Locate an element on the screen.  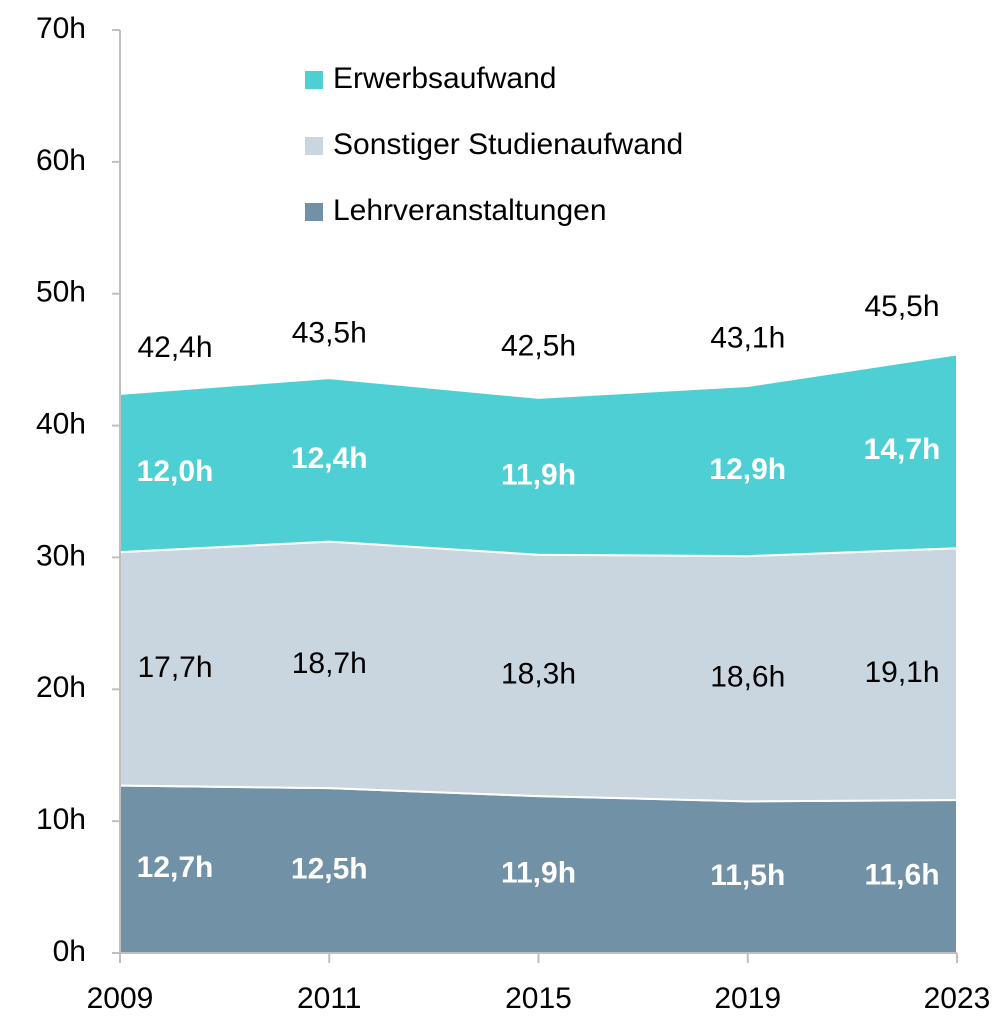
total-label: 43,1h is located at coordinates (747, 338).